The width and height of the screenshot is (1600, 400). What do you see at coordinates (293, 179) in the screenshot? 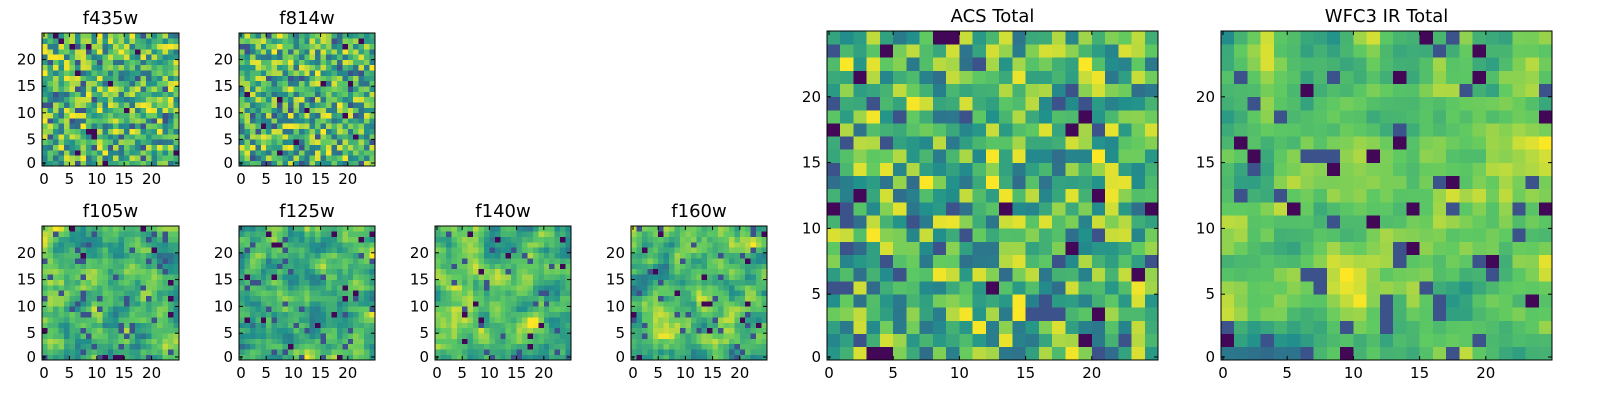
I see `x-tick-label: 10` at bounding box center [293, 179].